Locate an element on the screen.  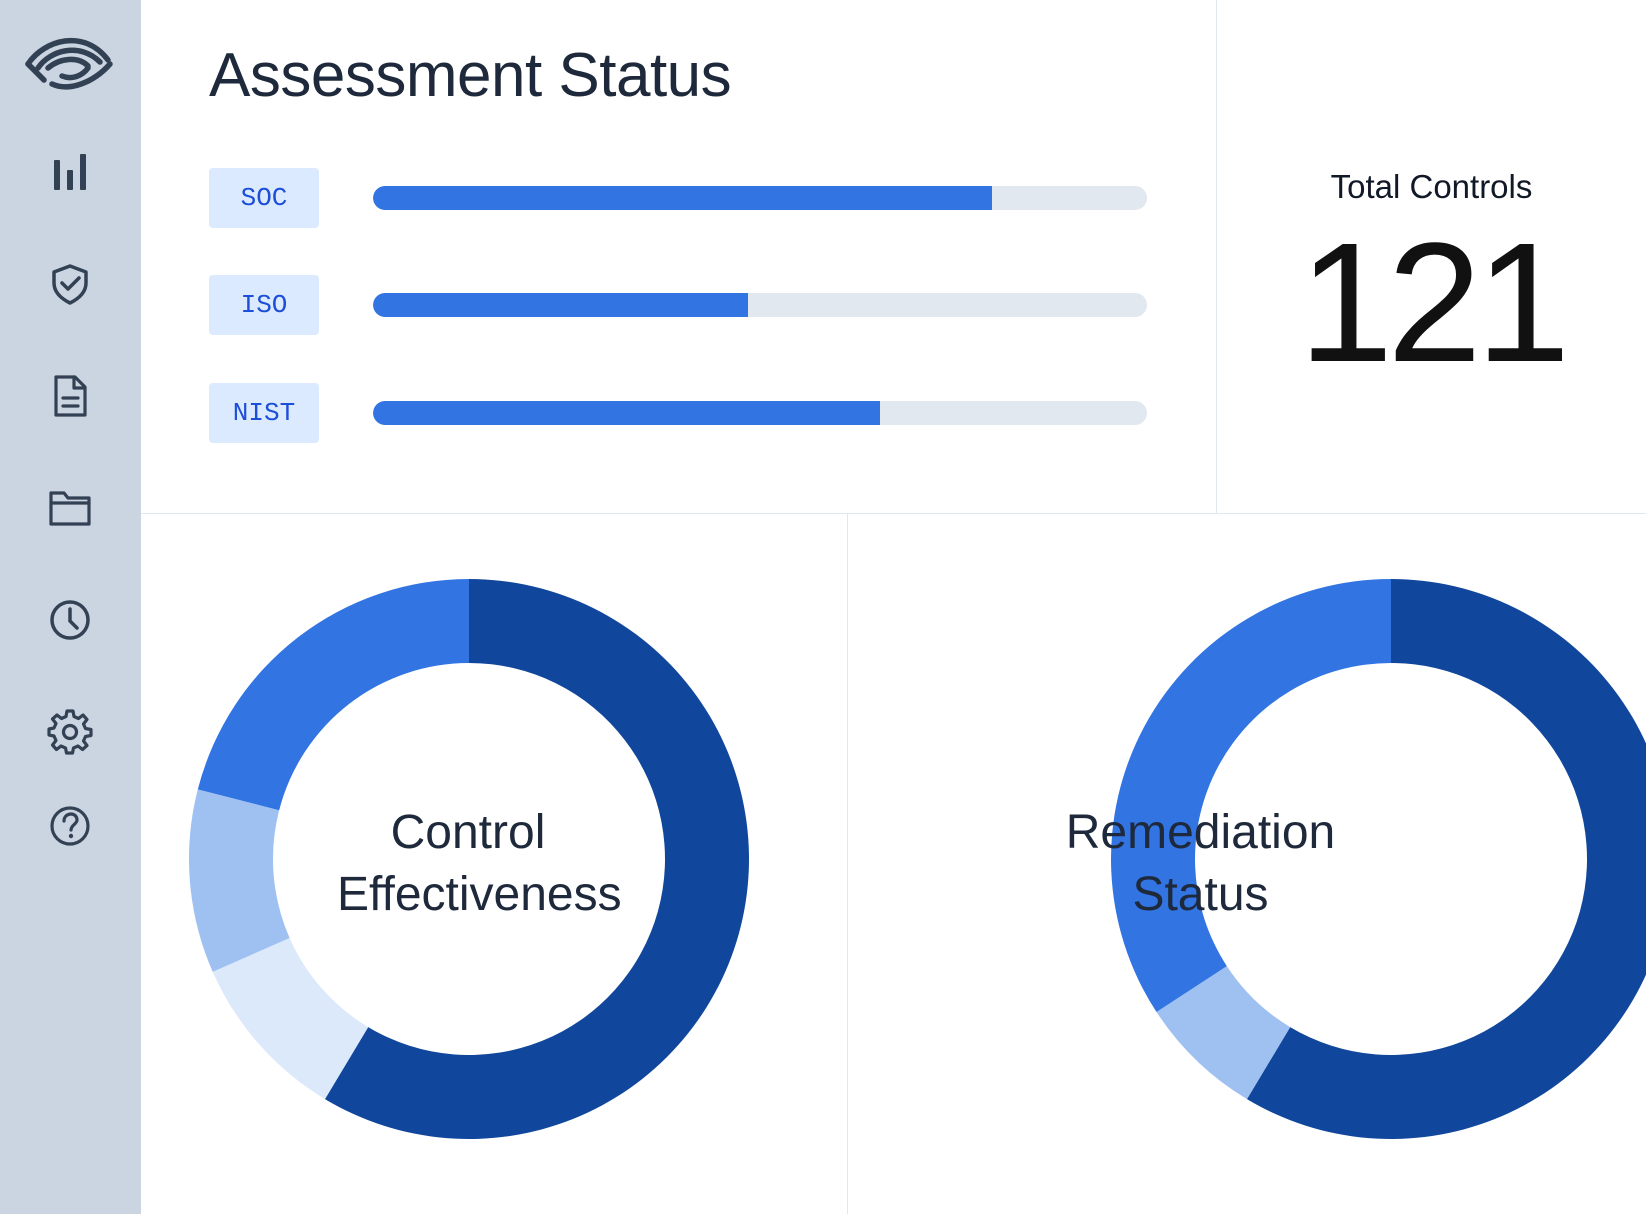
nav-item-history is located at coordinates (70, 620).